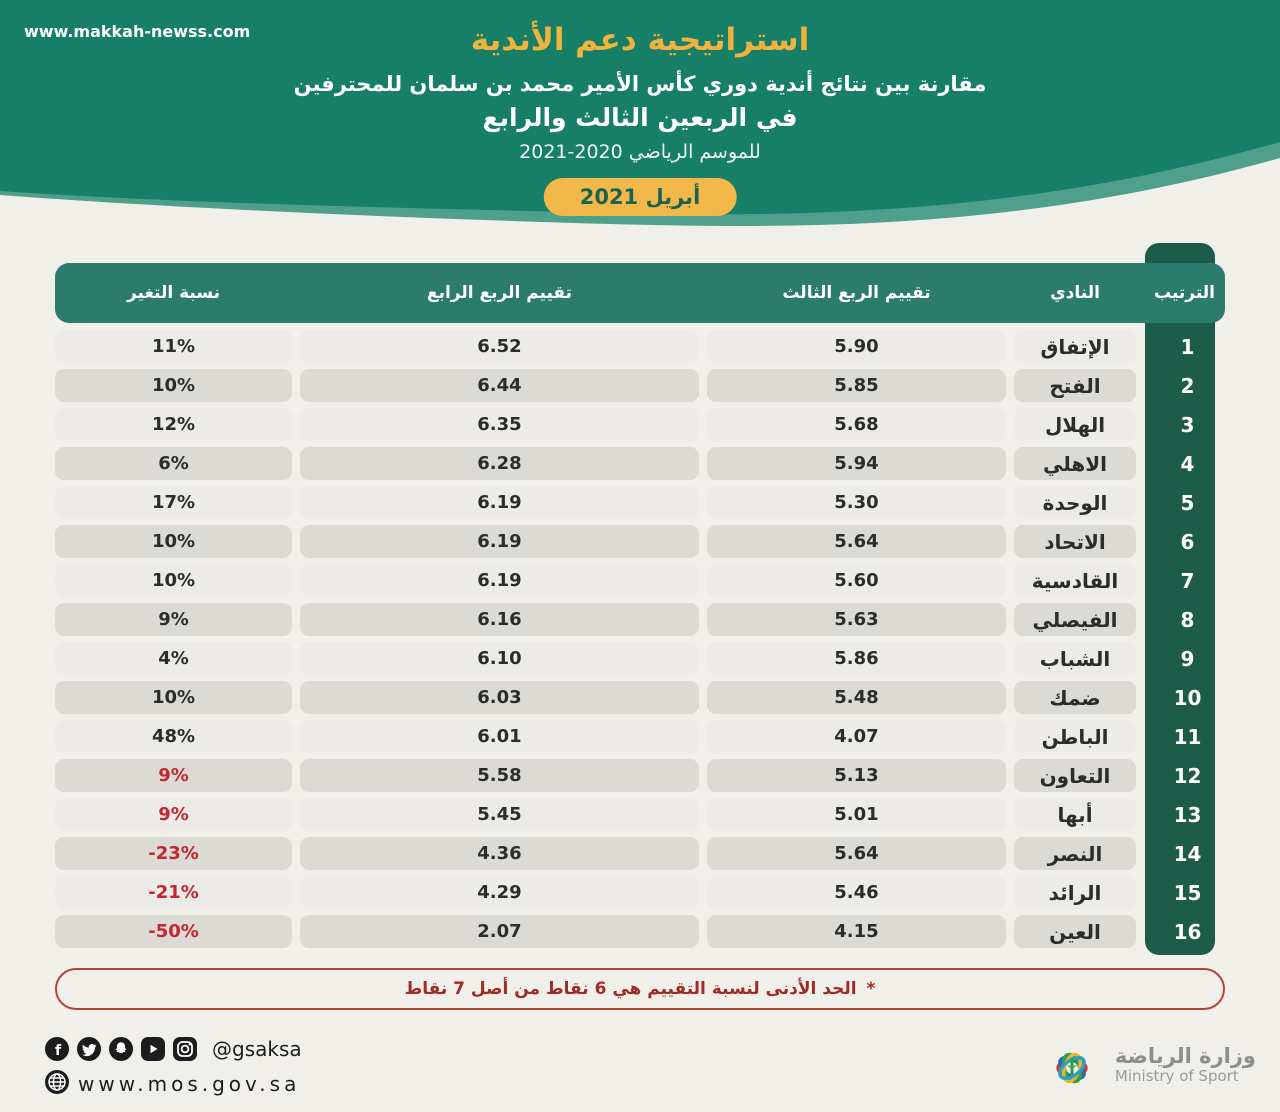  Describe the element at coordinates (640, 619) in the screenshot. I see `table-row: 8 الفيصلي 5.63 6.16 9%` at that location.